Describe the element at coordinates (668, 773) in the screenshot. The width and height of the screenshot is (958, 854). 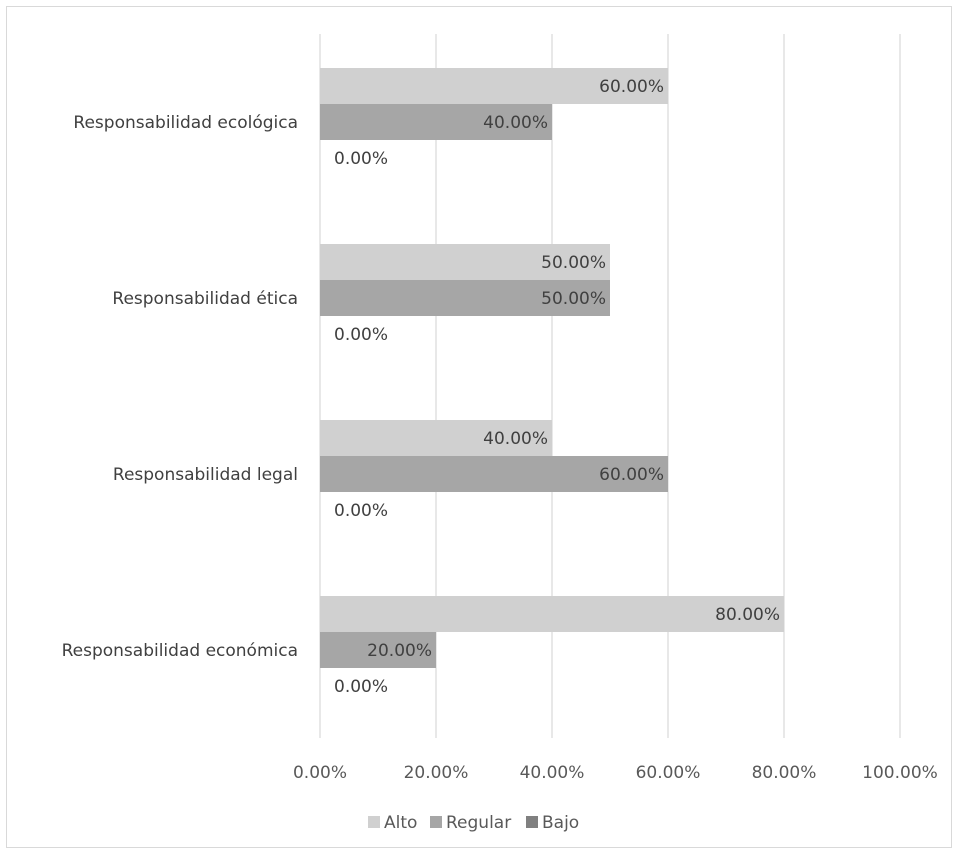
I see `x-tick-label: 60.00%` at that location.